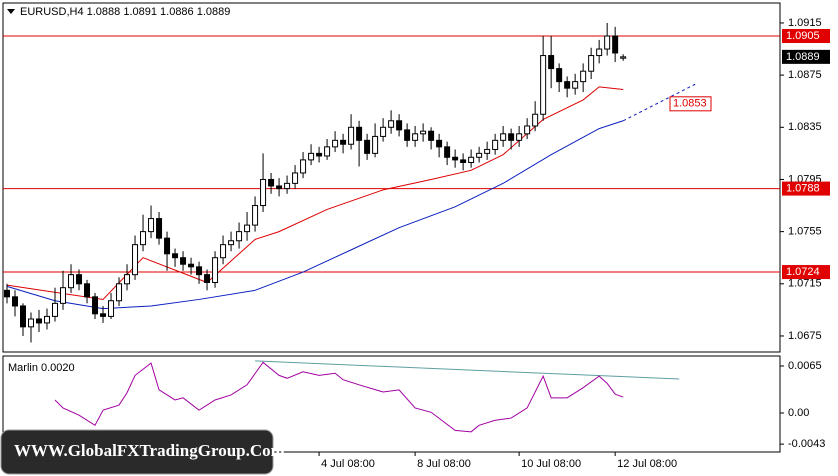  What do you see at coordinates (339, 397) in the screenshot?
I see `indicator-line` at bounding box center [339, 397].